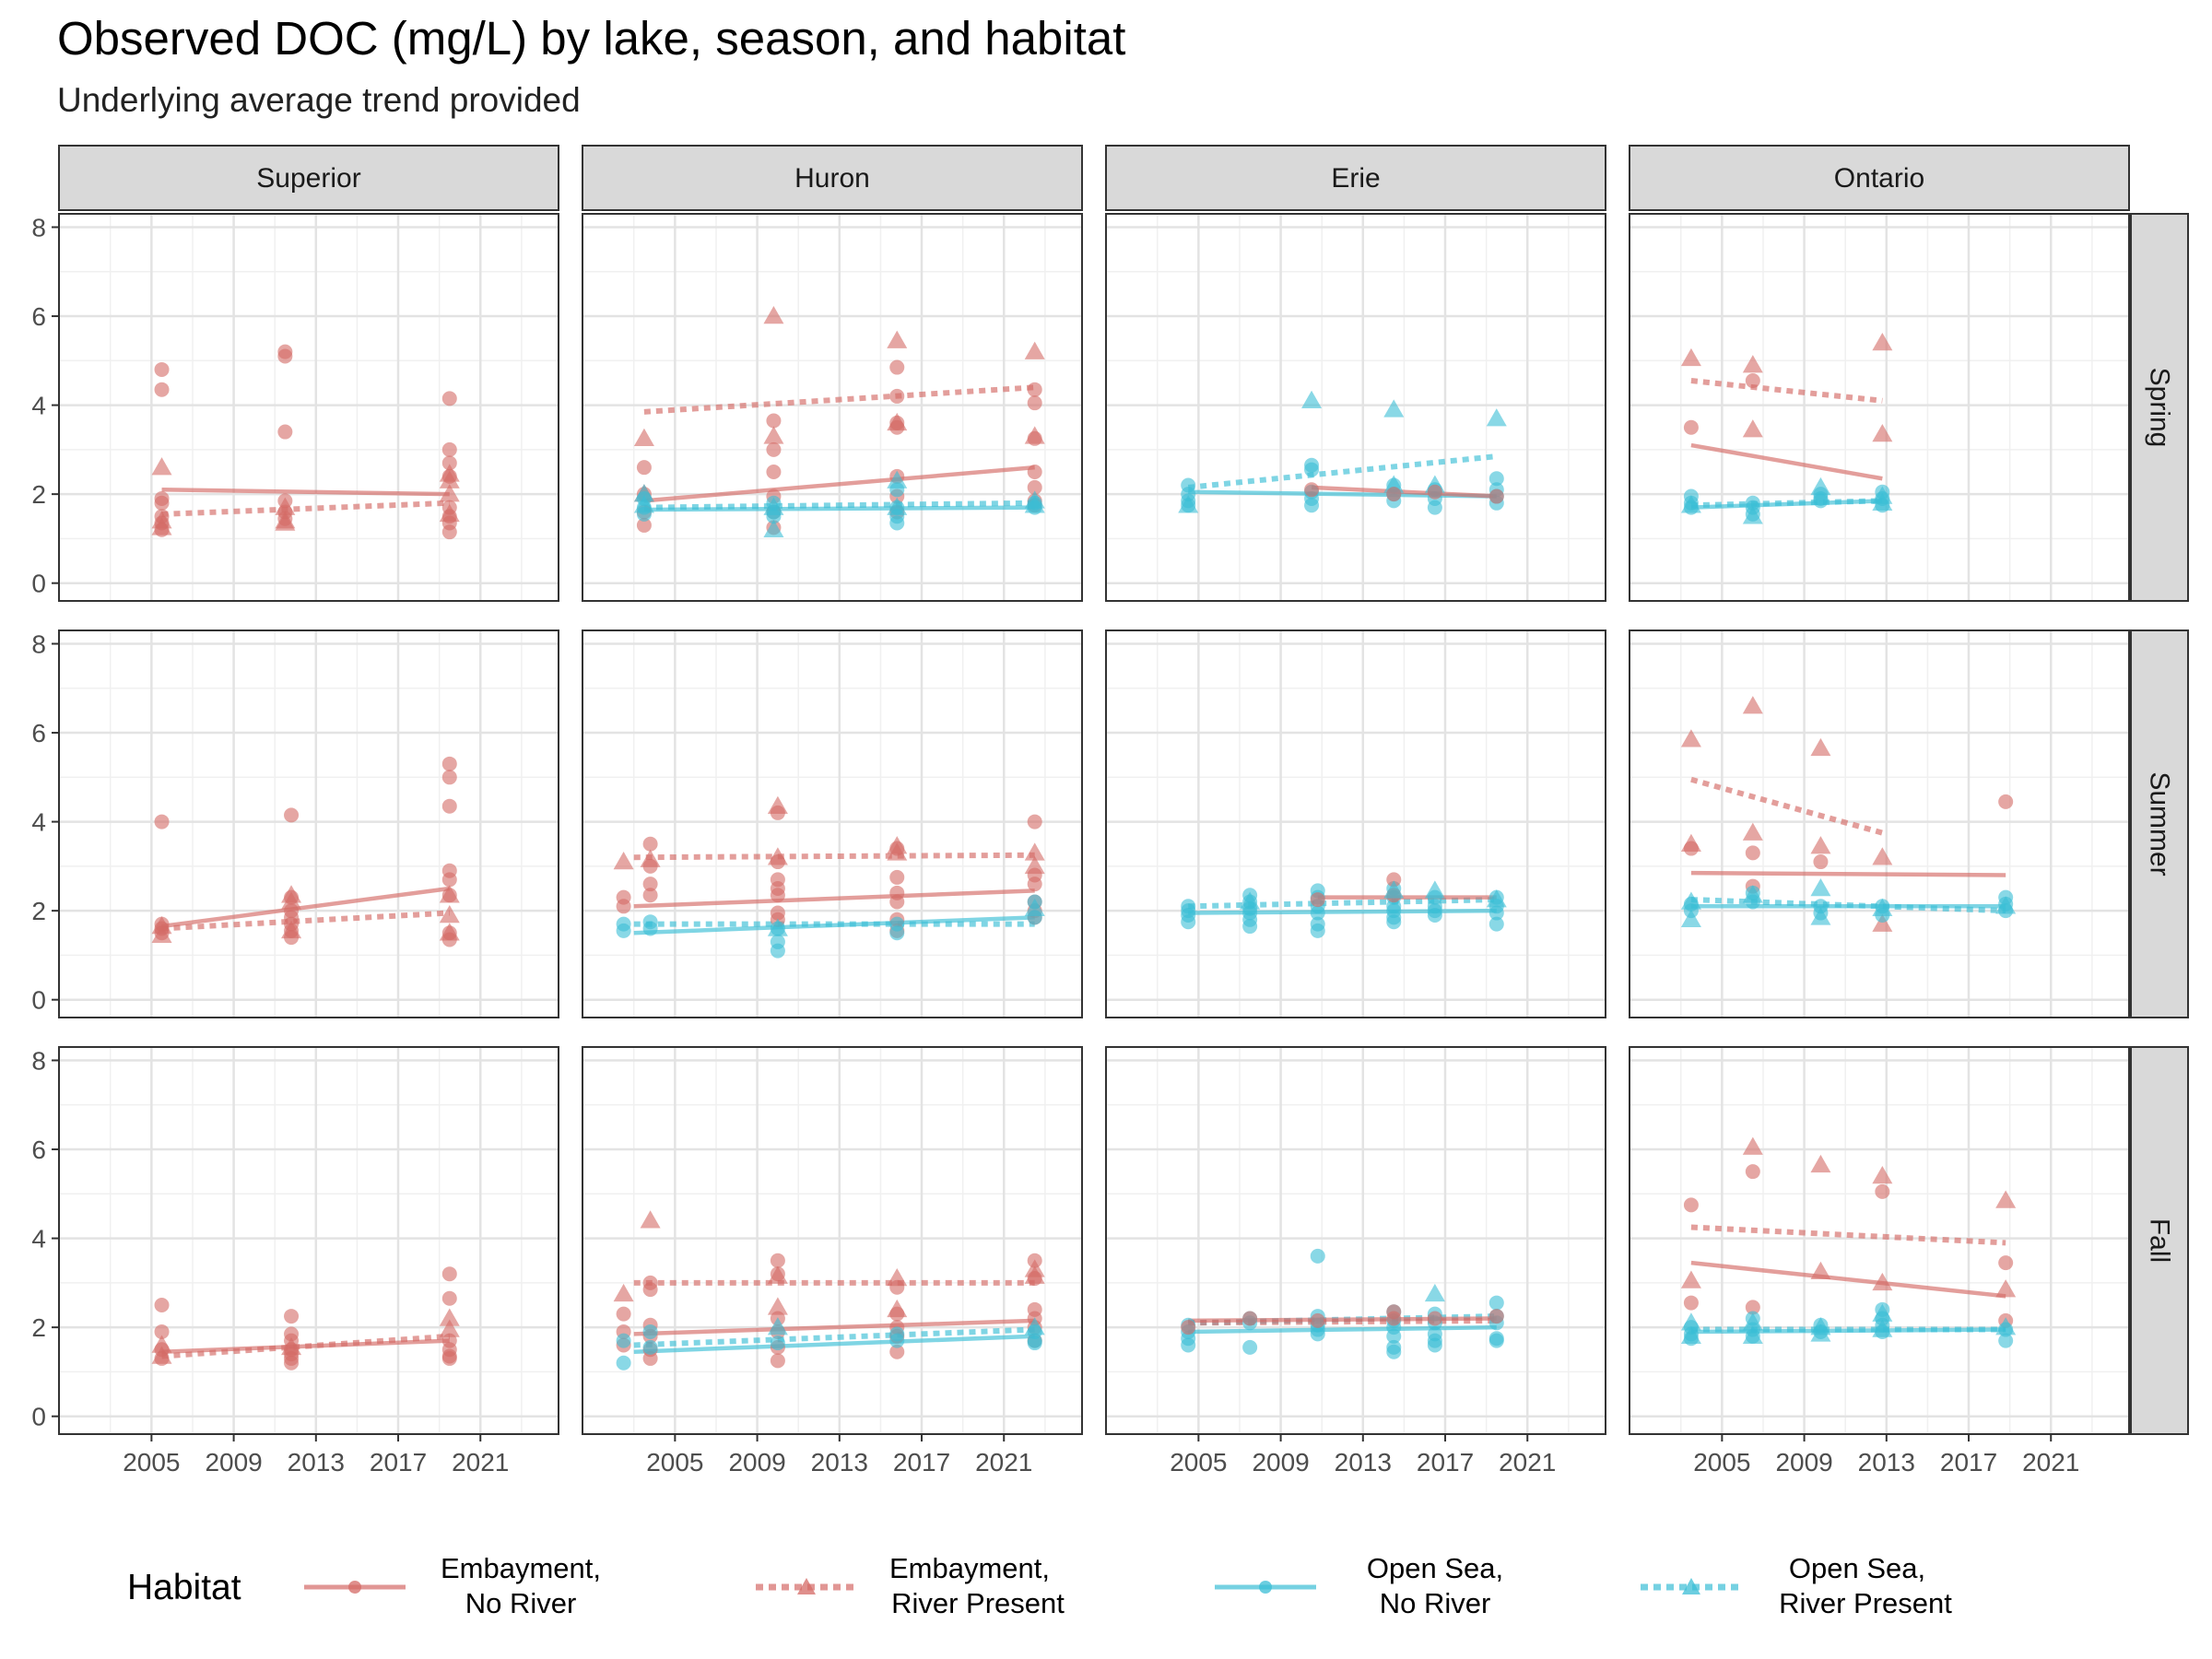 Image resolution: width=2212 pixels, height=1659 pixels. I want to click on legend-item-embay-rv: Embayment,River Present, so click(910, 1585).